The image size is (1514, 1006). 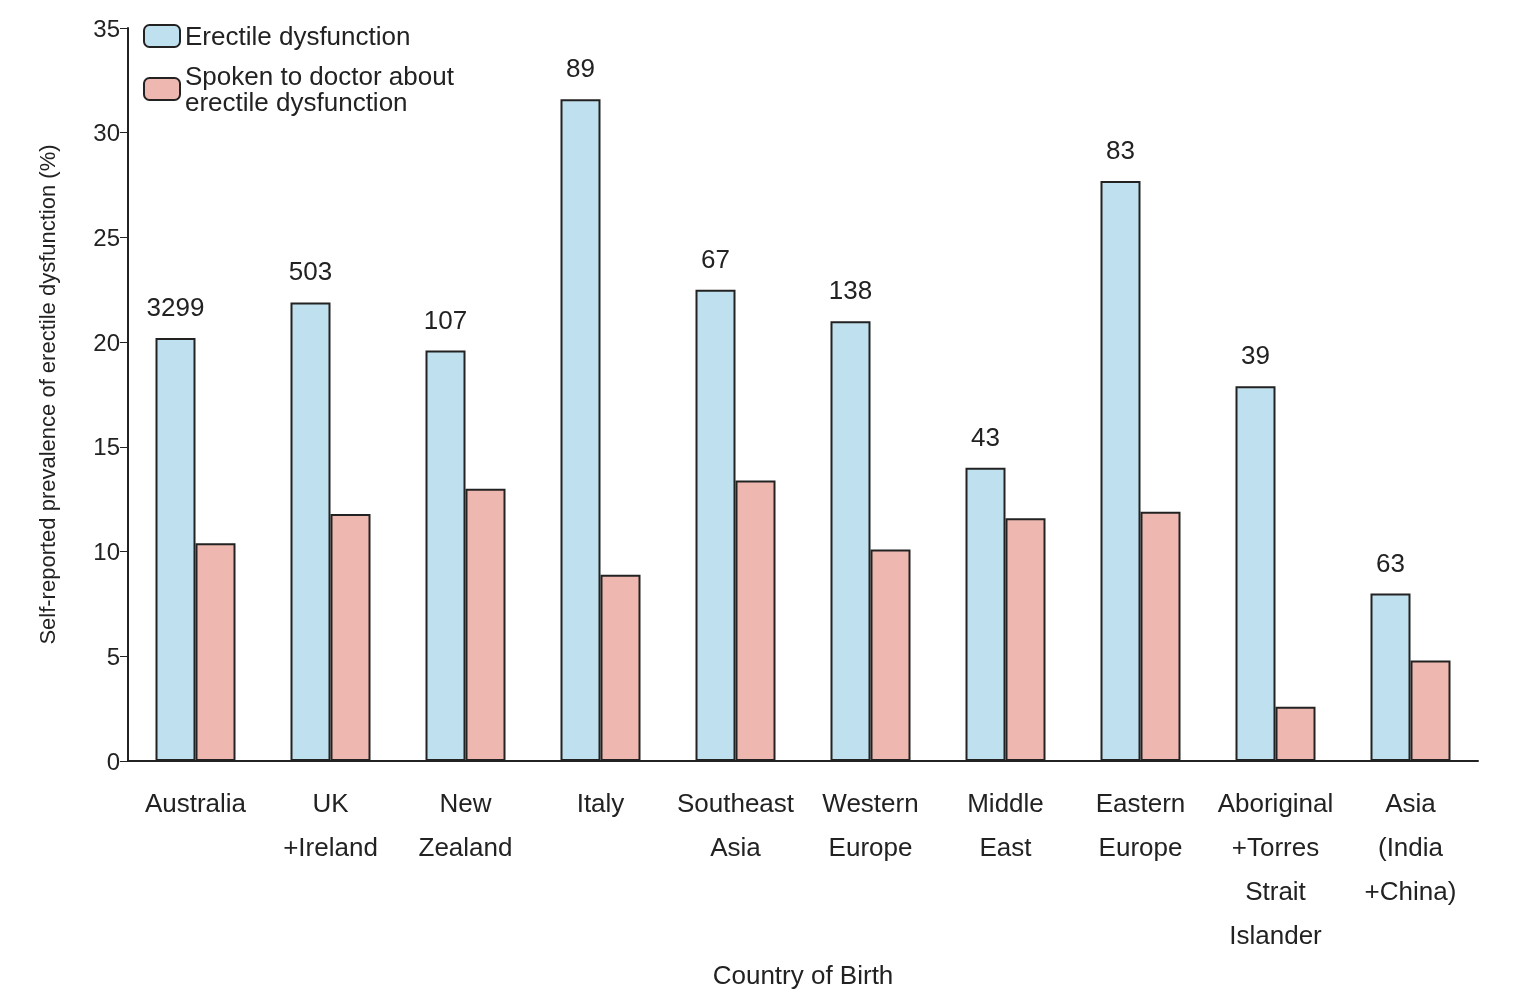 What do you see at coordinates (310, 271) in the screenshot?
I see `annotation: 503` at bounding box center [310, 271].